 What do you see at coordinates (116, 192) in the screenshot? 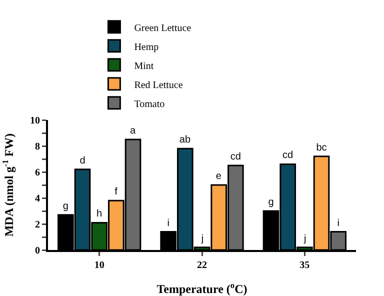
I see `data-label: f` at bounding box center [116, 192].